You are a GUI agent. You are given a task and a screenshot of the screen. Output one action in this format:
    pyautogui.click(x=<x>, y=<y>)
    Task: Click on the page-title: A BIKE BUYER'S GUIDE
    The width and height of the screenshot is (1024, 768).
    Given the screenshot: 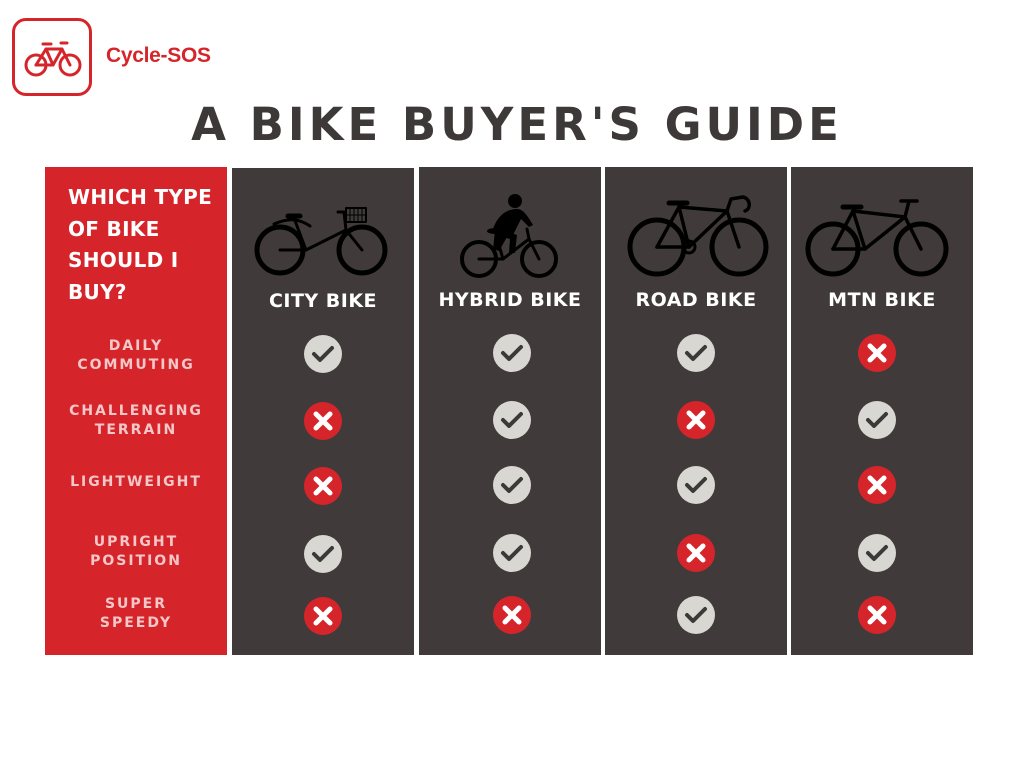 What is the action you would take?
    pyautogui.click(x=517, y=124)
    